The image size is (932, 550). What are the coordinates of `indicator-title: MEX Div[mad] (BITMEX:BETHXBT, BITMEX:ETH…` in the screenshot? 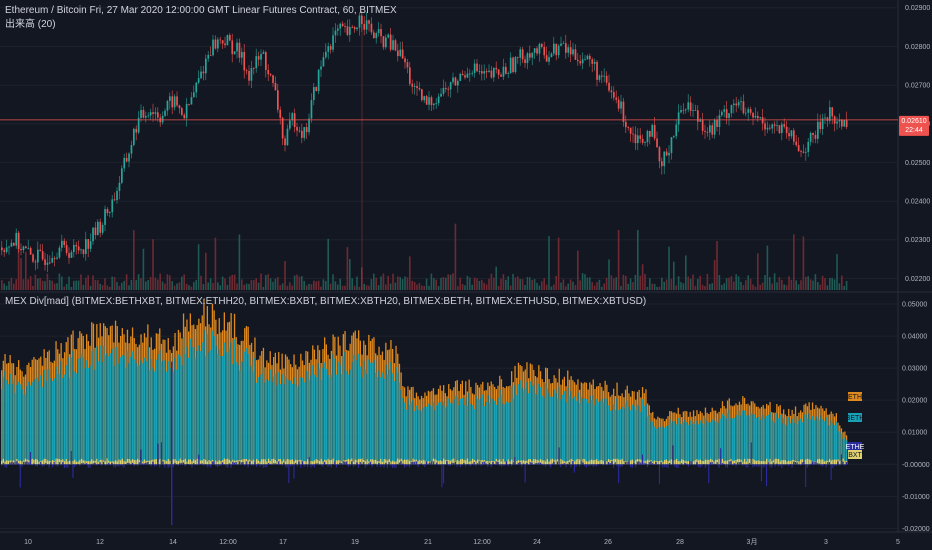 It's located at (325, 301).